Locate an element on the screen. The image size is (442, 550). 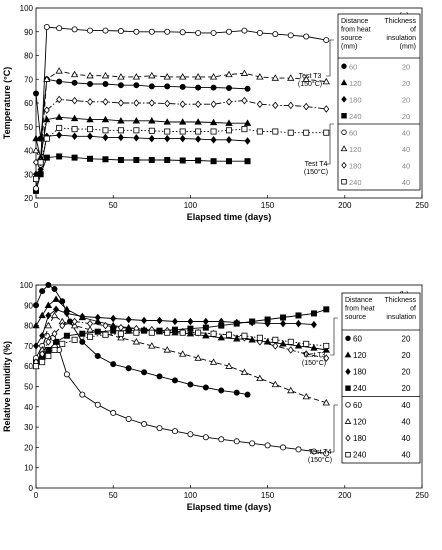
x-axis-label: Elapsed time (days) is located at coordinates (229, 507).